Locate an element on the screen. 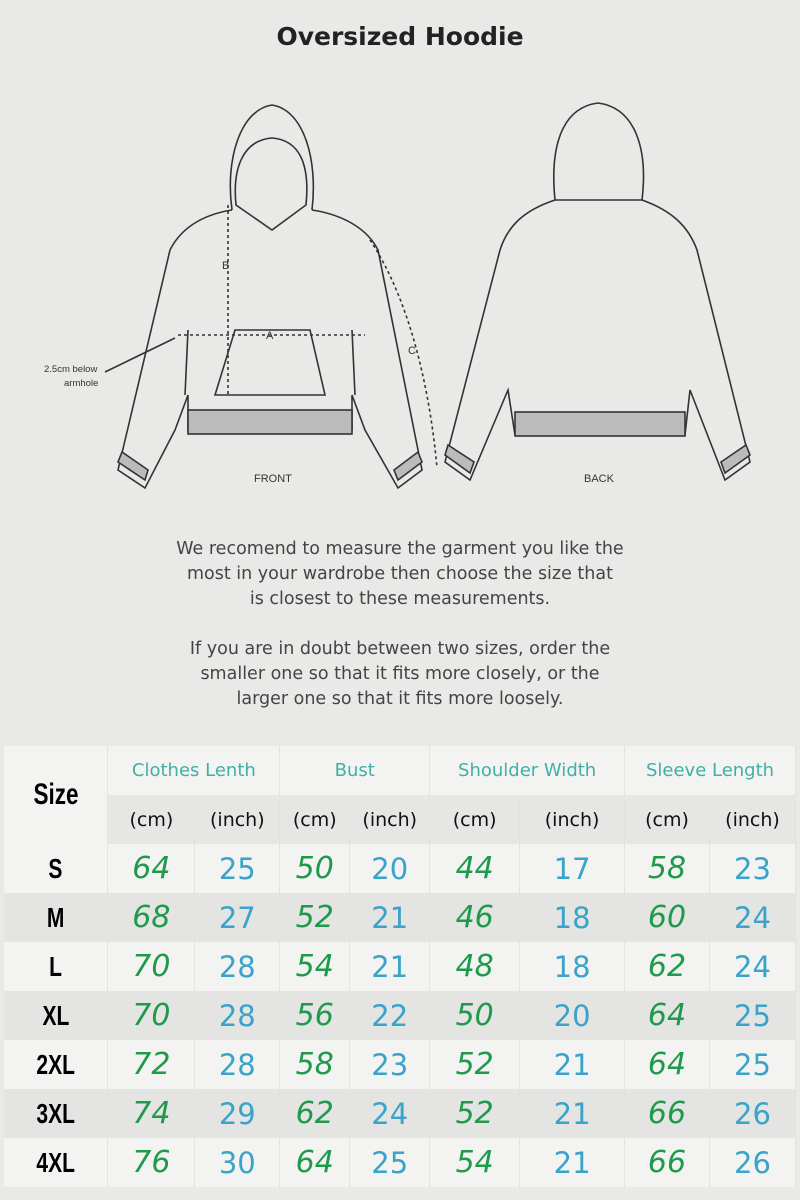  size-header-label: Size is located at coordinates (56, 794).